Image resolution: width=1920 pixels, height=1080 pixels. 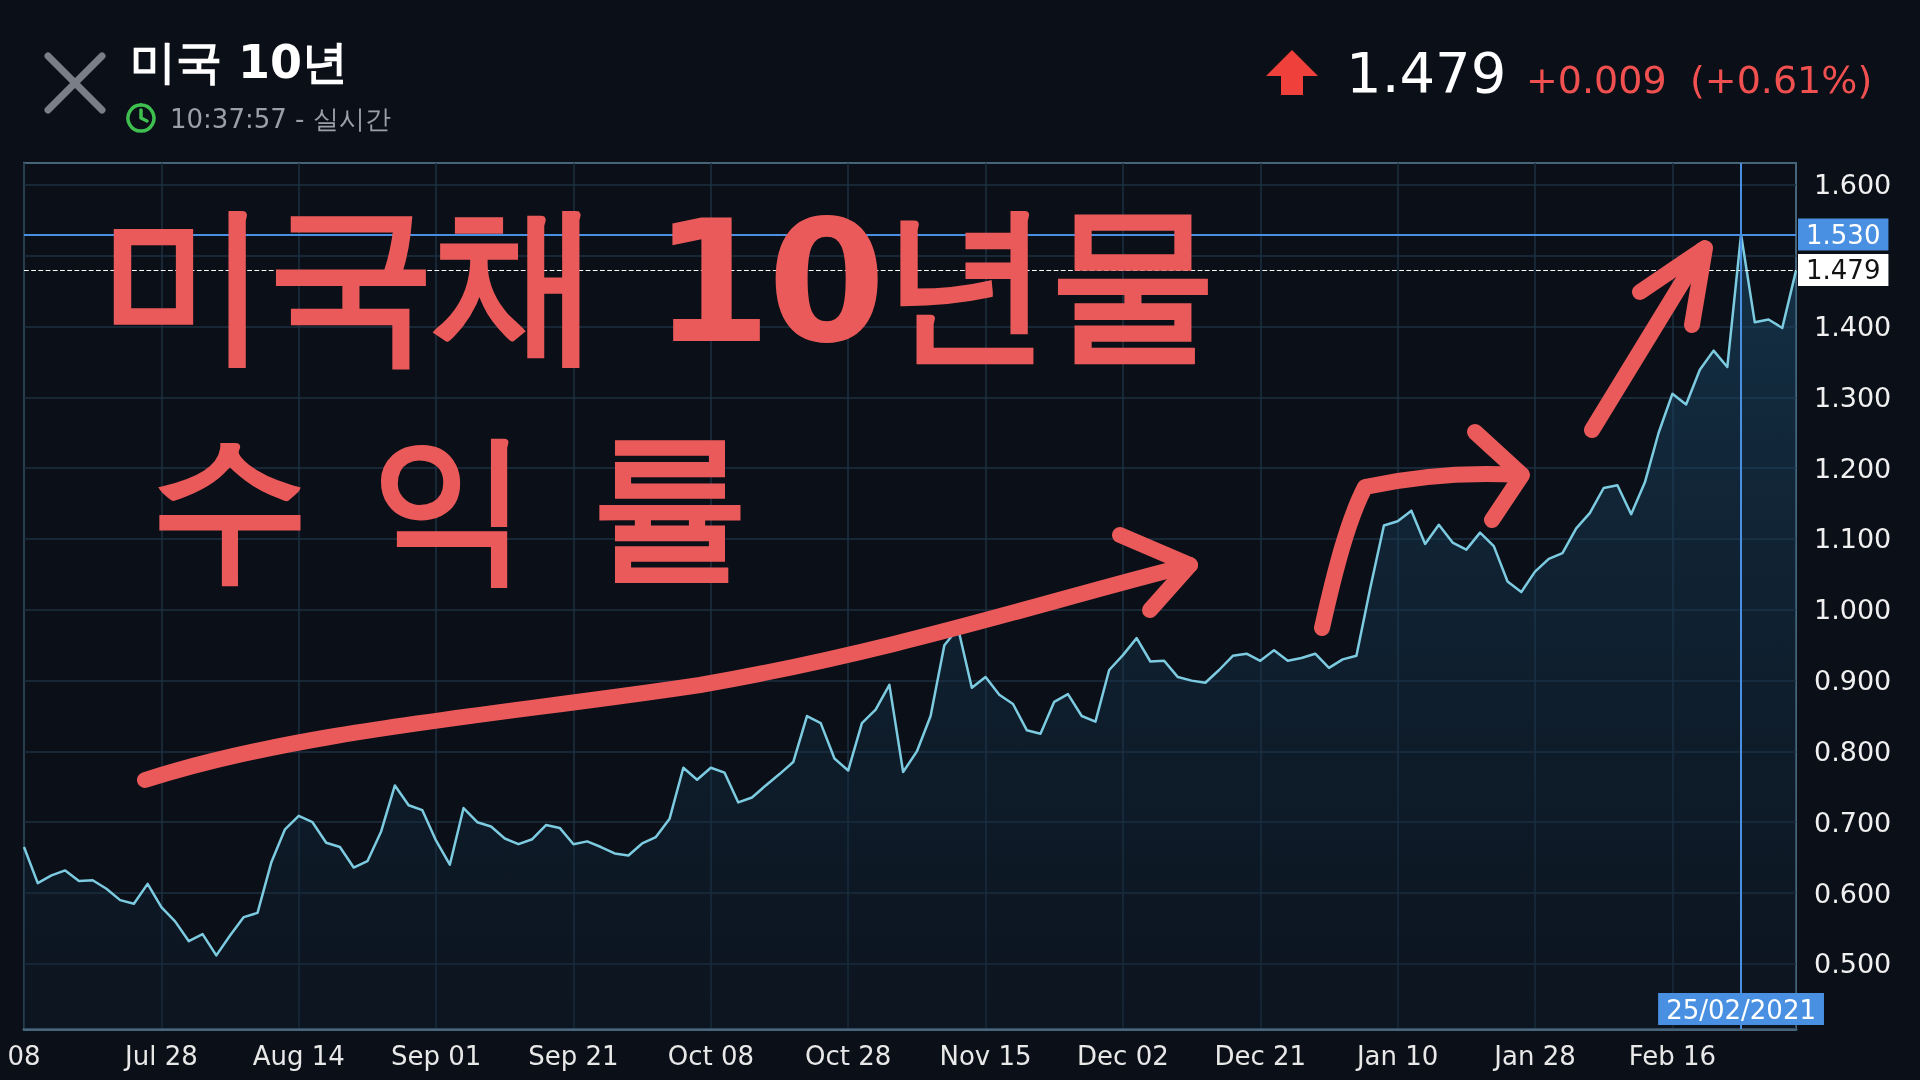 I want to click on chart-subtitle: 10:37:57 - 실시간, so click(x=280, y=119).